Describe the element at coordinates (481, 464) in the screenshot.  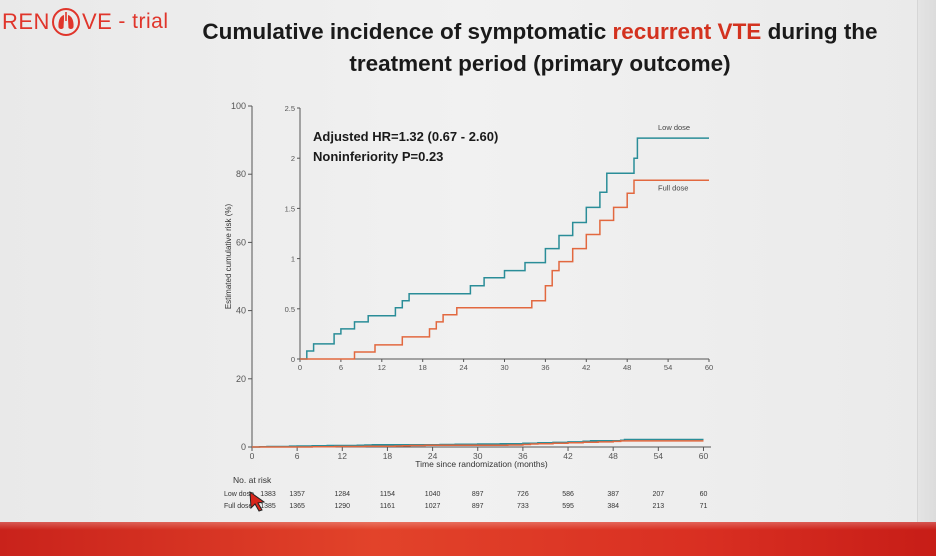
I see `x-axis-label: Time since randomization (months)` at that location.